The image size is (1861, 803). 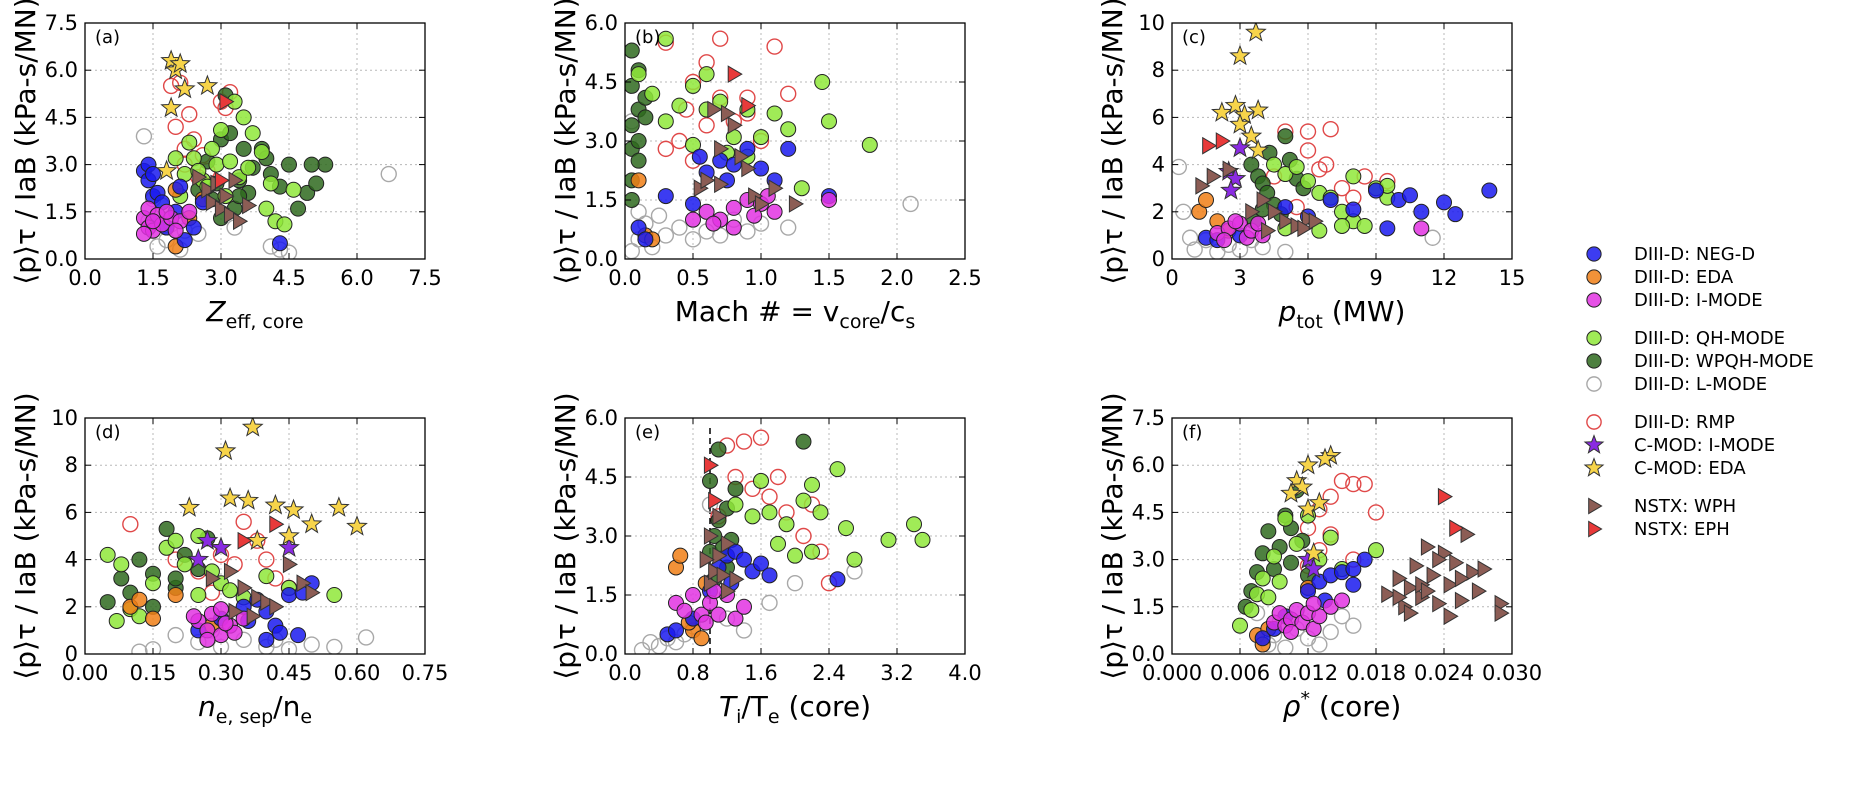 I want to click on legend-marker-rmp, so click(x=1594, y=422).